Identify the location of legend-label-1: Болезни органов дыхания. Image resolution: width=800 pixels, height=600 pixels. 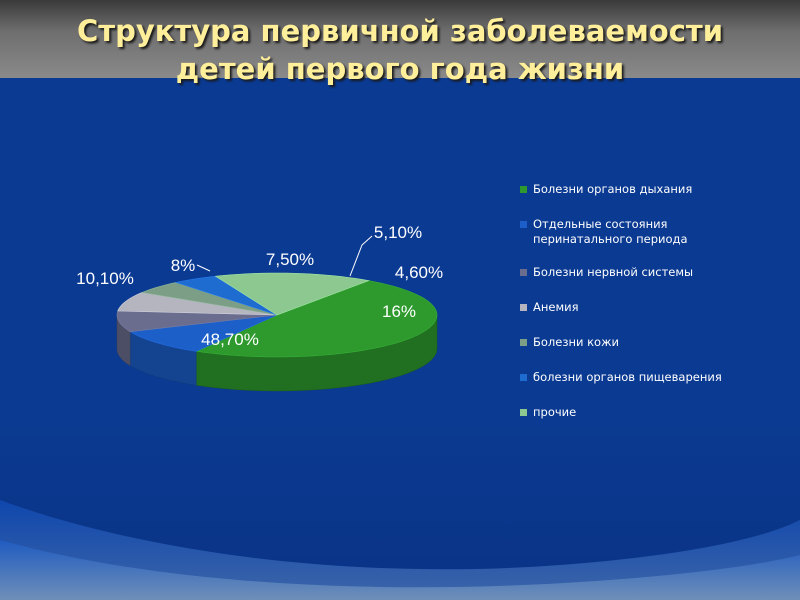
(613, 189).